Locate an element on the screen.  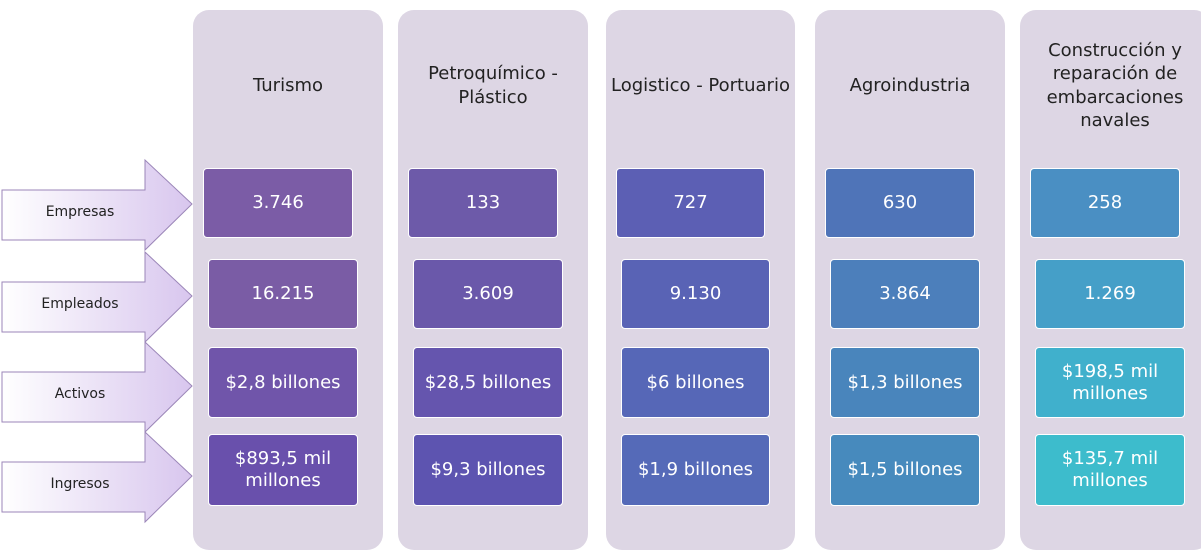
value-box: $6 billones is located at coordinates (695, 382).